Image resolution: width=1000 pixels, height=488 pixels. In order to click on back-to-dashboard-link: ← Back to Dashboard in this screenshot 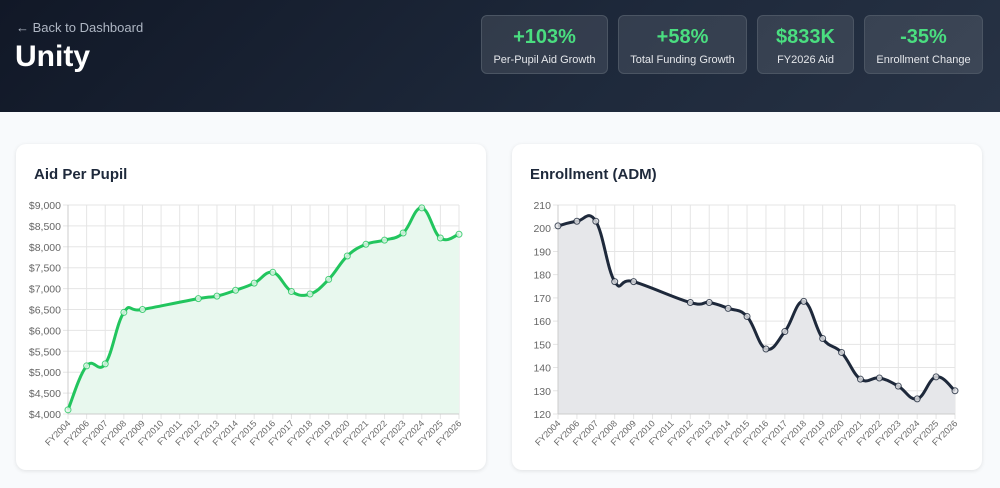, I will do `click(80, 27)`.